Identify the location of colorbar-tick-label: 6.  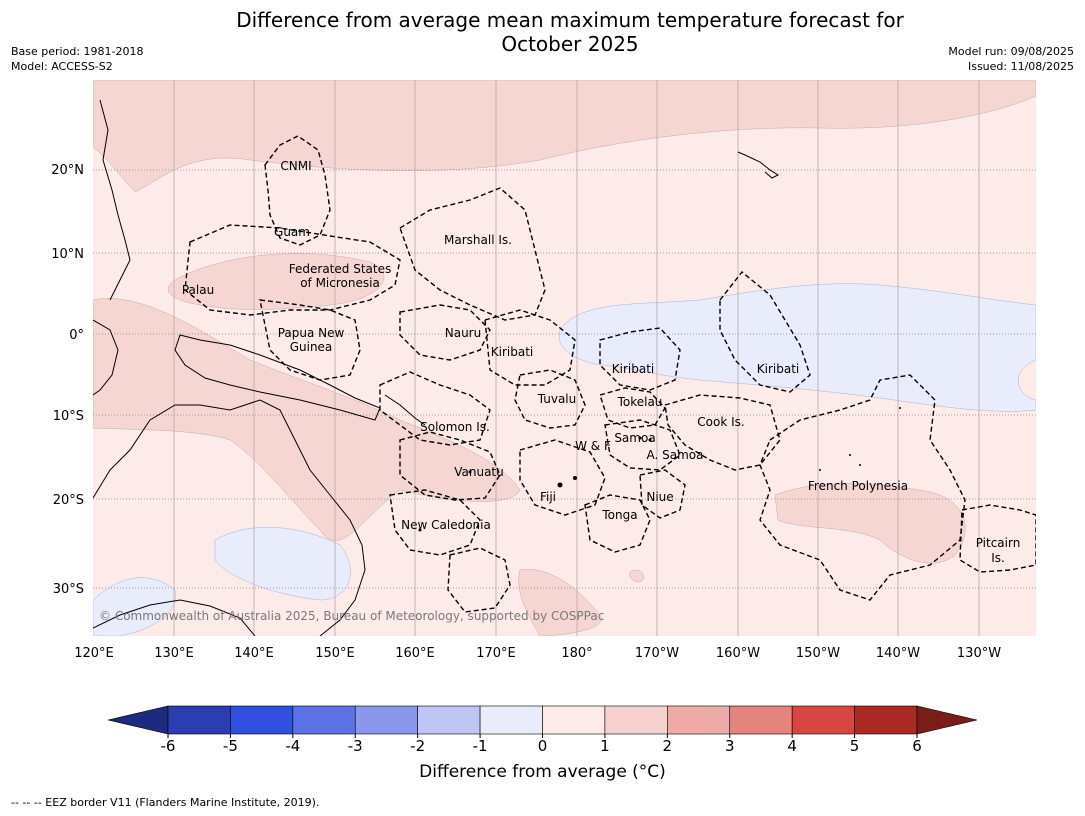
(917, 746).